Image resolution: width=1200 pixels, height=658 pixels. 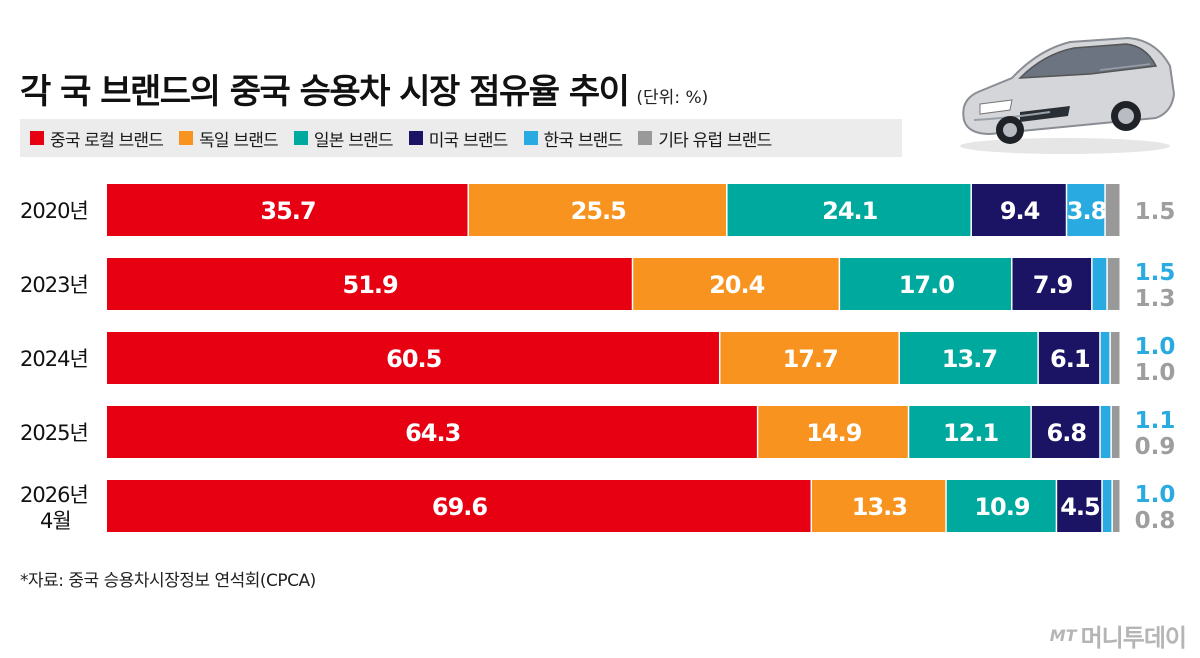 What do you see at coordinates (583, 140) in the screenshot?
I see `legend-label: 한국 브랜드` at bounding box center [583, 140].